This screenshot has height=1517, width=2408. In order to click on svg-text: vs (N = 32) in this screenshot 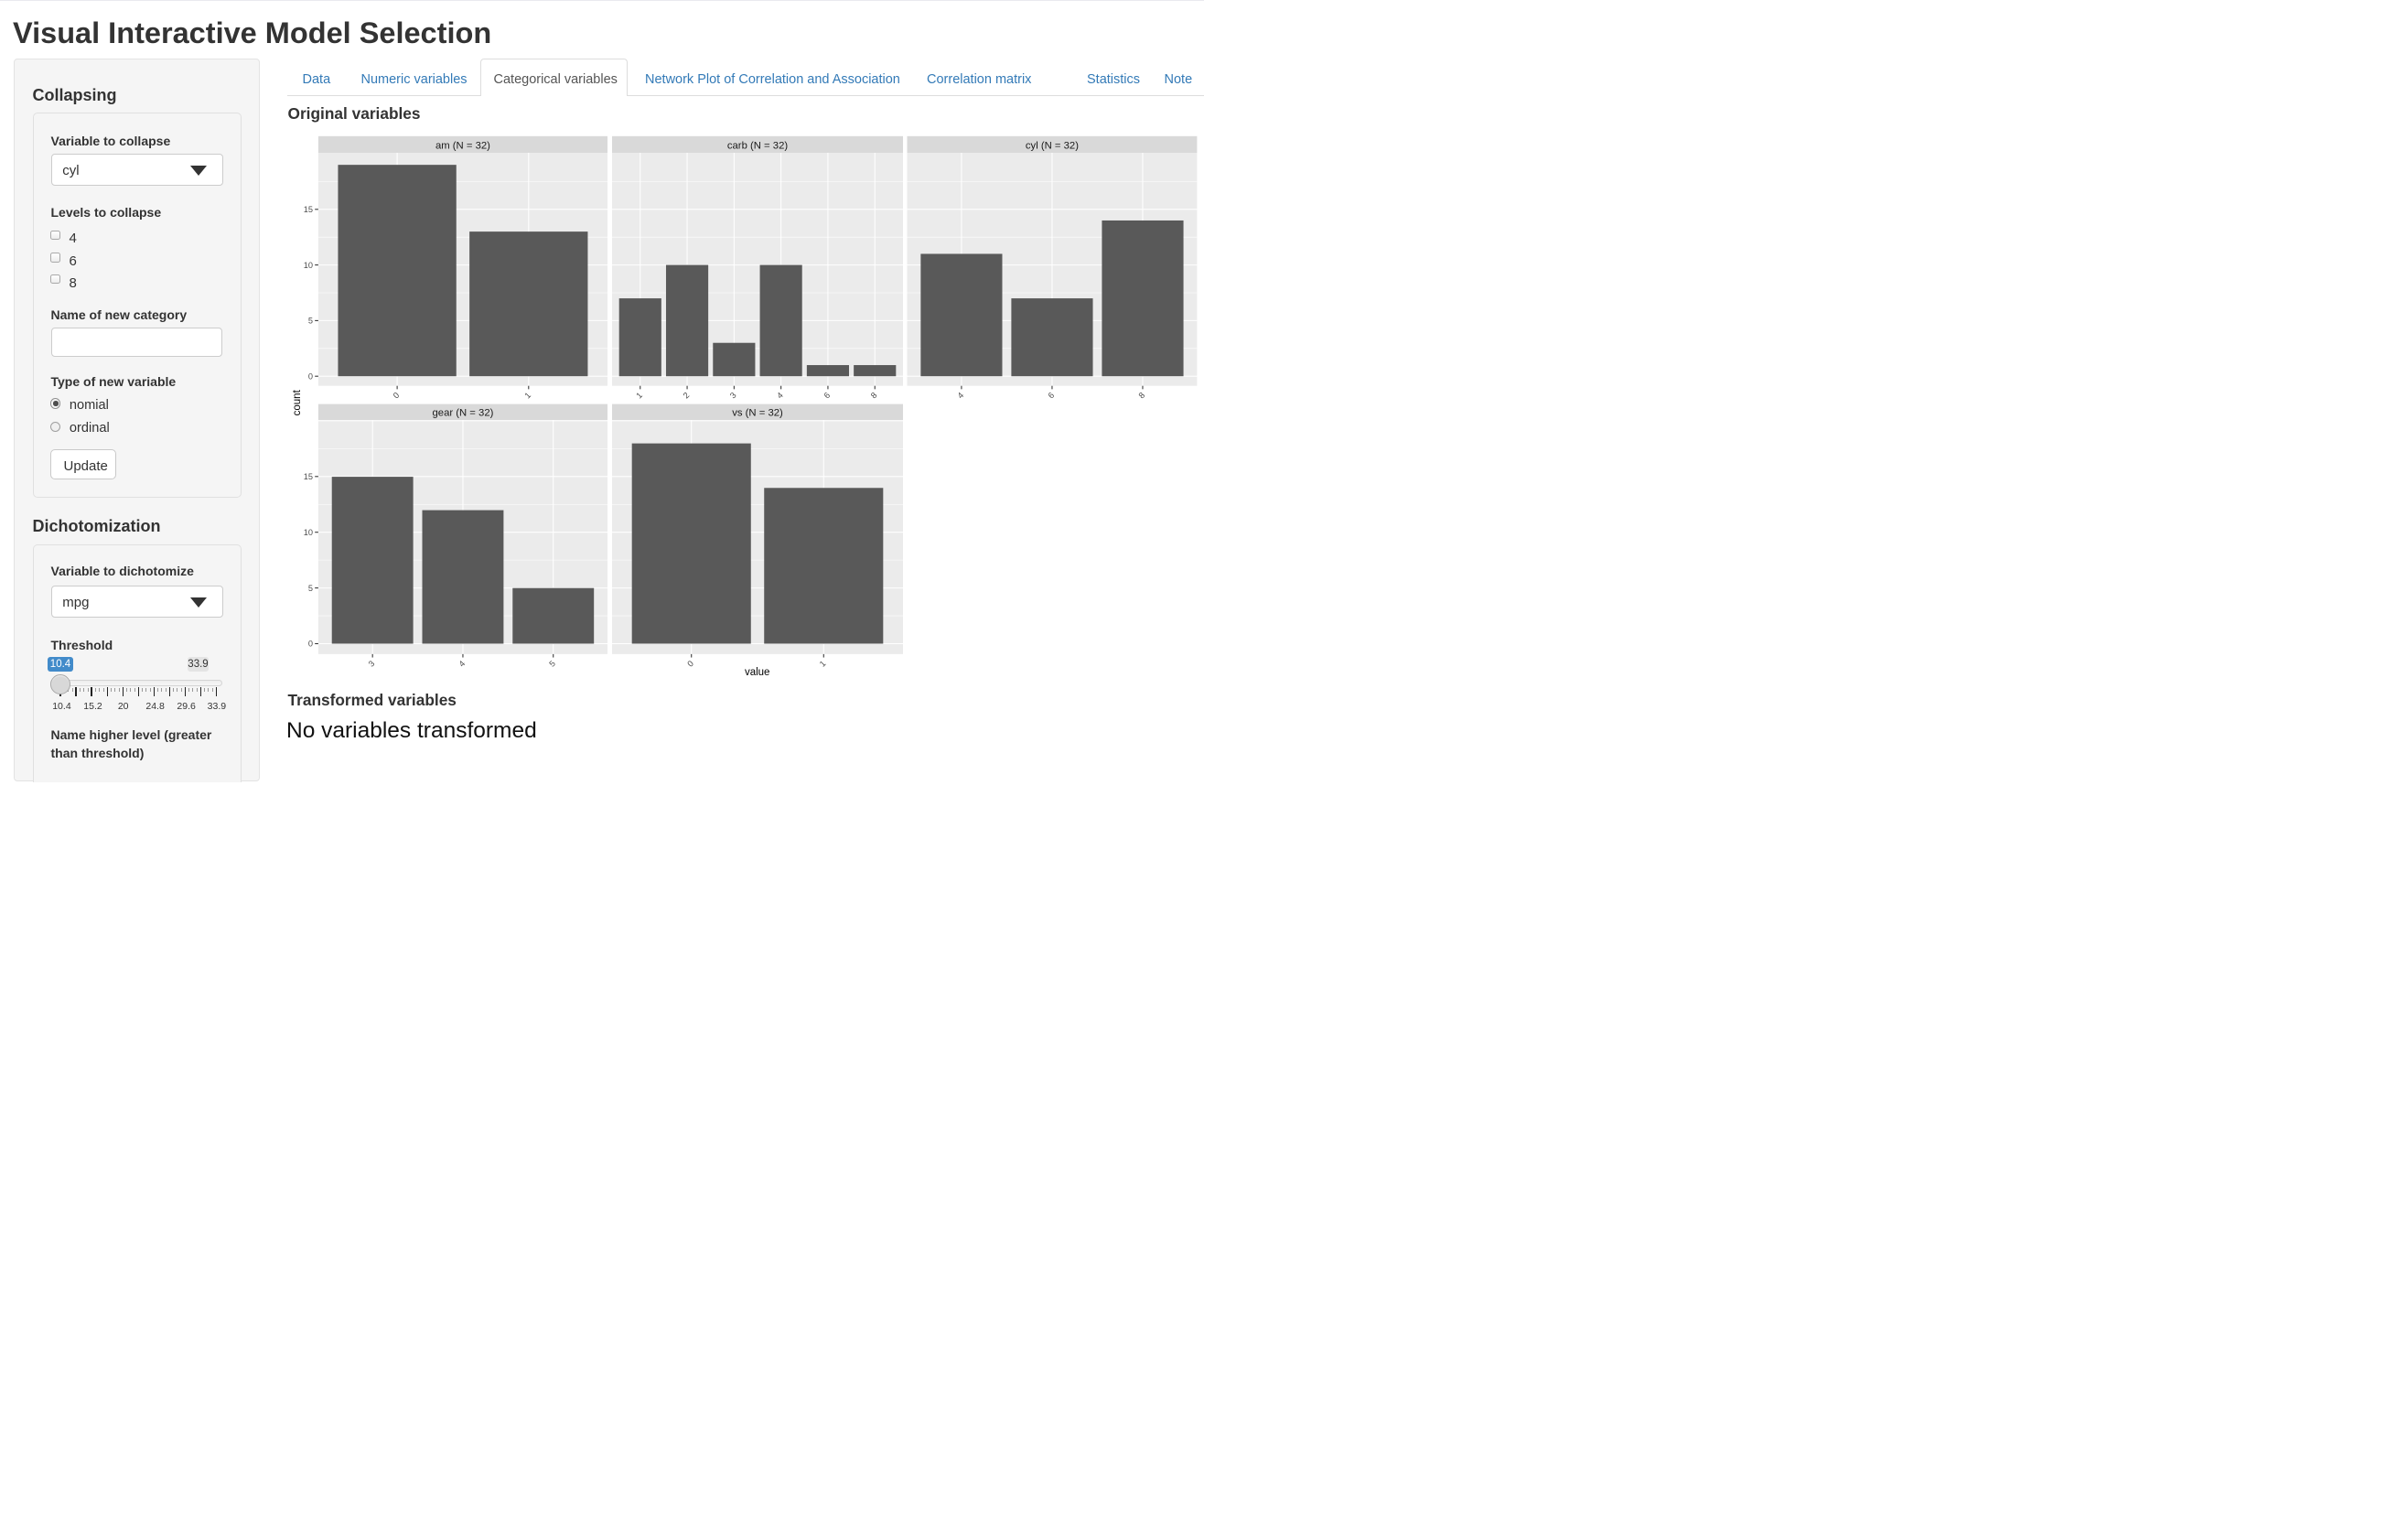, I will do `click(757, 414)`.